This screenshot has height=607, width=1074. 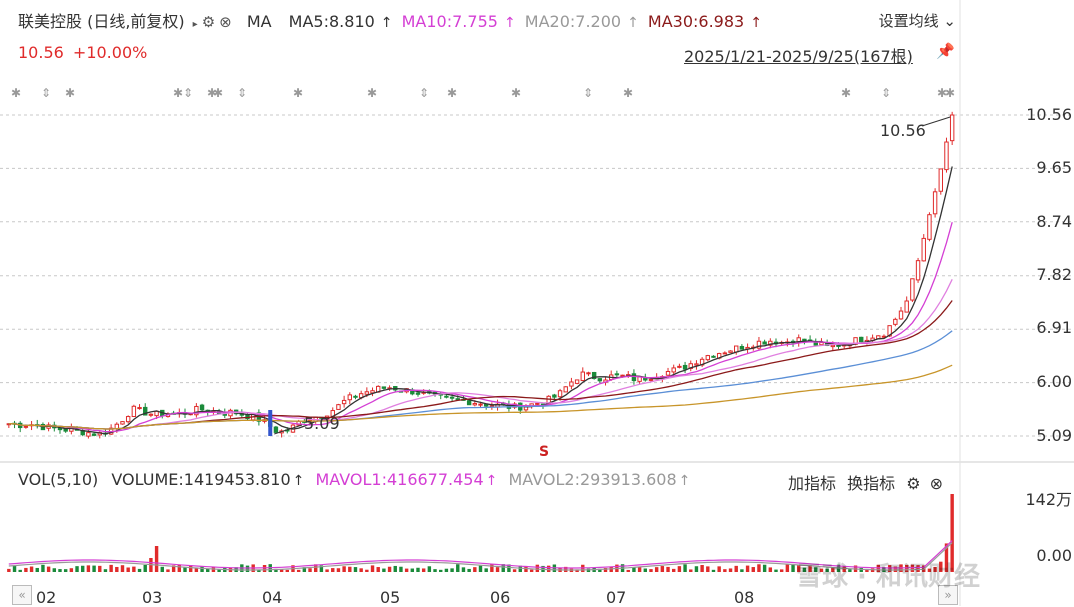 What do you see at coordinates (616, 597) in the screenshot?
I see `x-tick-label: 07` at bounding box center [616, 597].